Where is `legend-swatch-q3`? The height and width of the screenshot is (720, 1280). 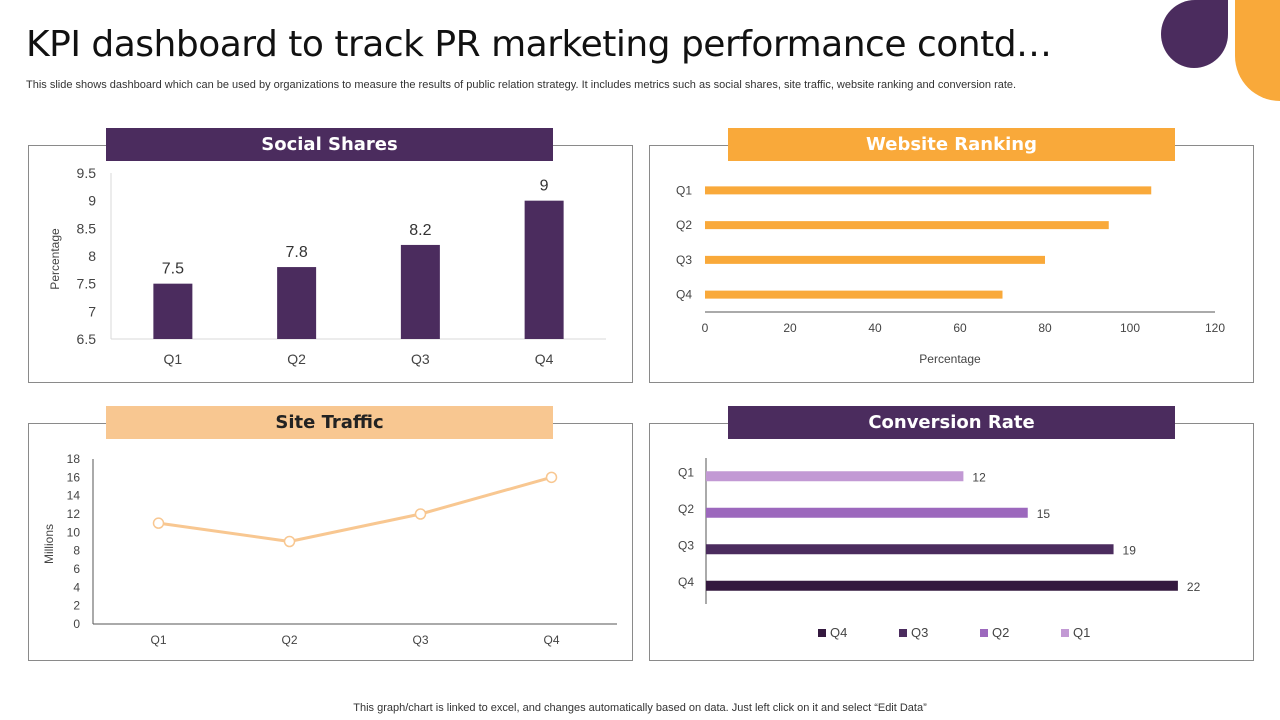
legend-swatch-q3 is located at coordinates (903, 633).